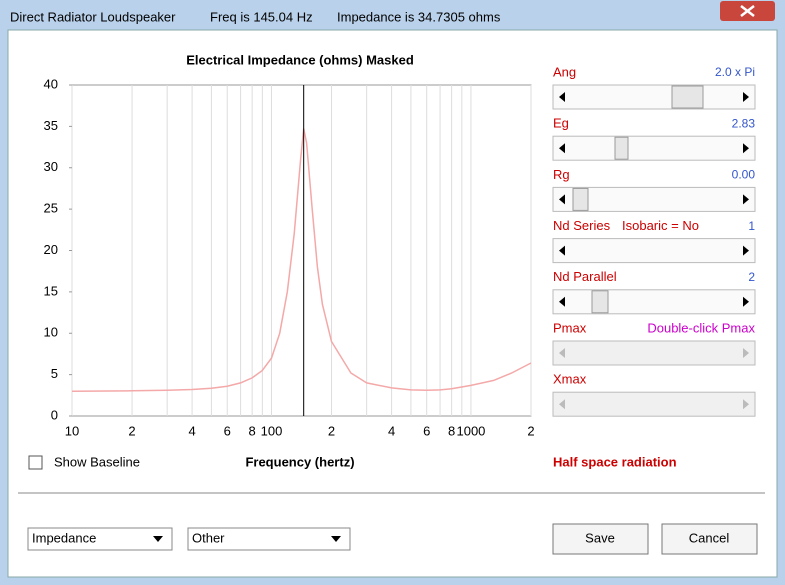 This screenshot has width=785, height=585. What do you see at coordinates (300, 59) in the screenshot?
I see `chart-title: Electrical Impedance (ohms) Masked` at bounding box center [300, 59].